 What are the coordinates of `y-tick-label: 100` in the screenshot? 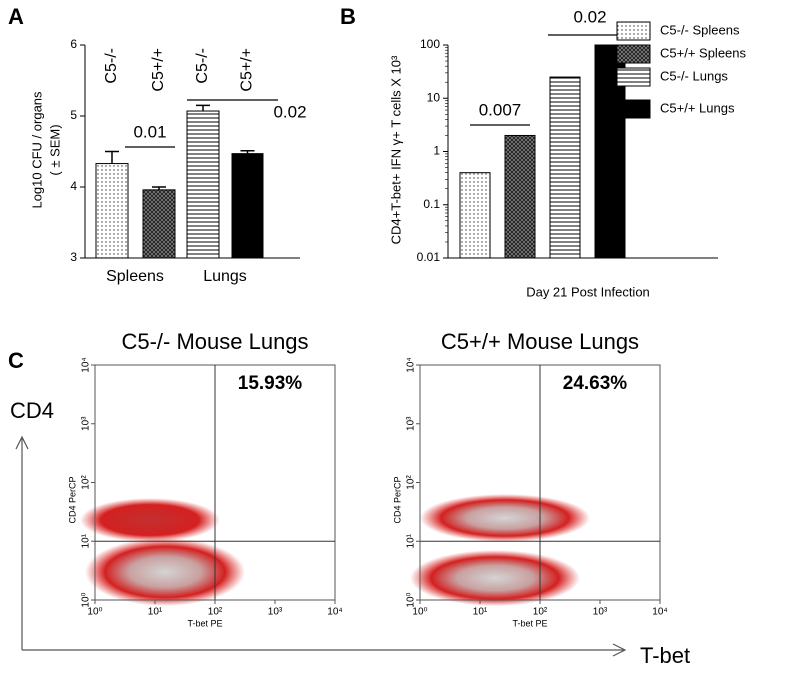 It's located at (430, 44).